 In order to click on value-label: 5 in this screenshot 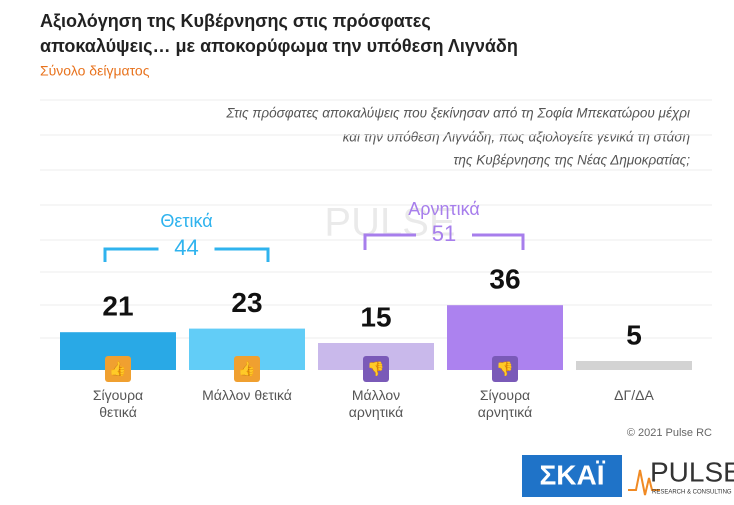, I will do `click(634, 334)`.